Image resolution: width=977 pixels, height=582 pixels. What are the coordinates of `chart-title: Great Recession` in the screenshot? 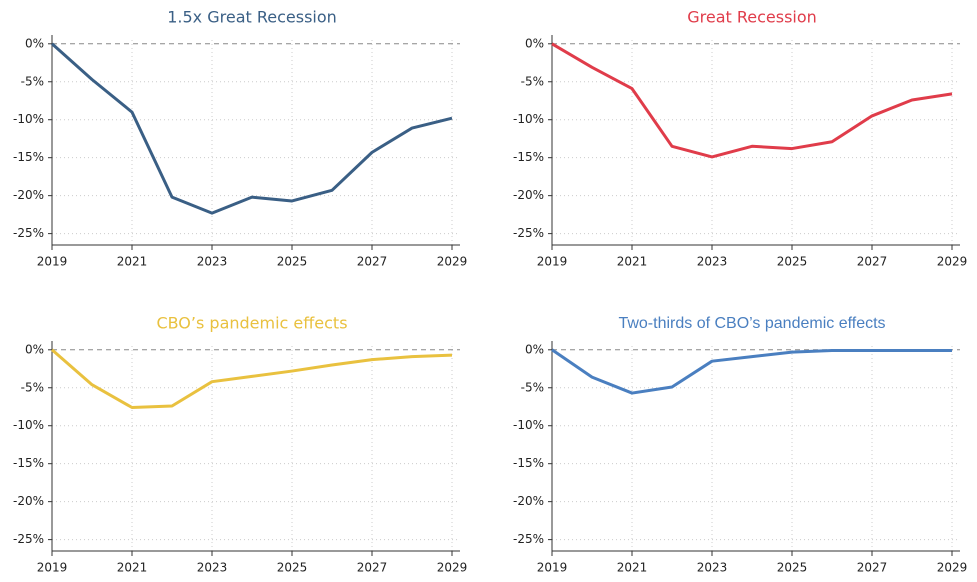 It's located at (752, 17).